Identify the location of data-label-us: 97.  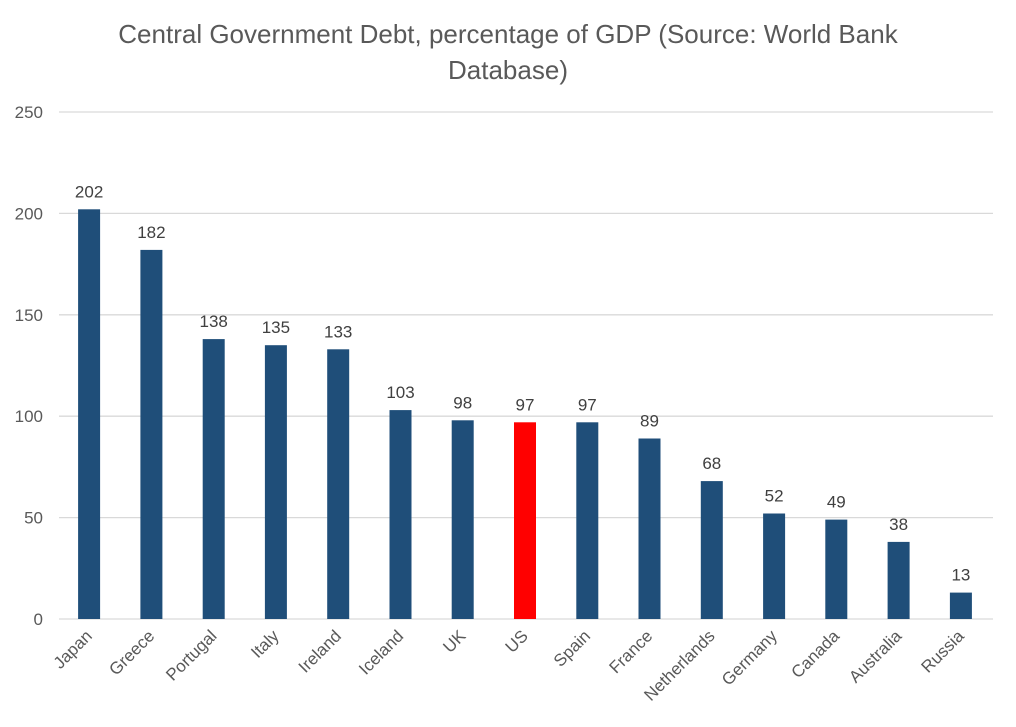
(525, 404).